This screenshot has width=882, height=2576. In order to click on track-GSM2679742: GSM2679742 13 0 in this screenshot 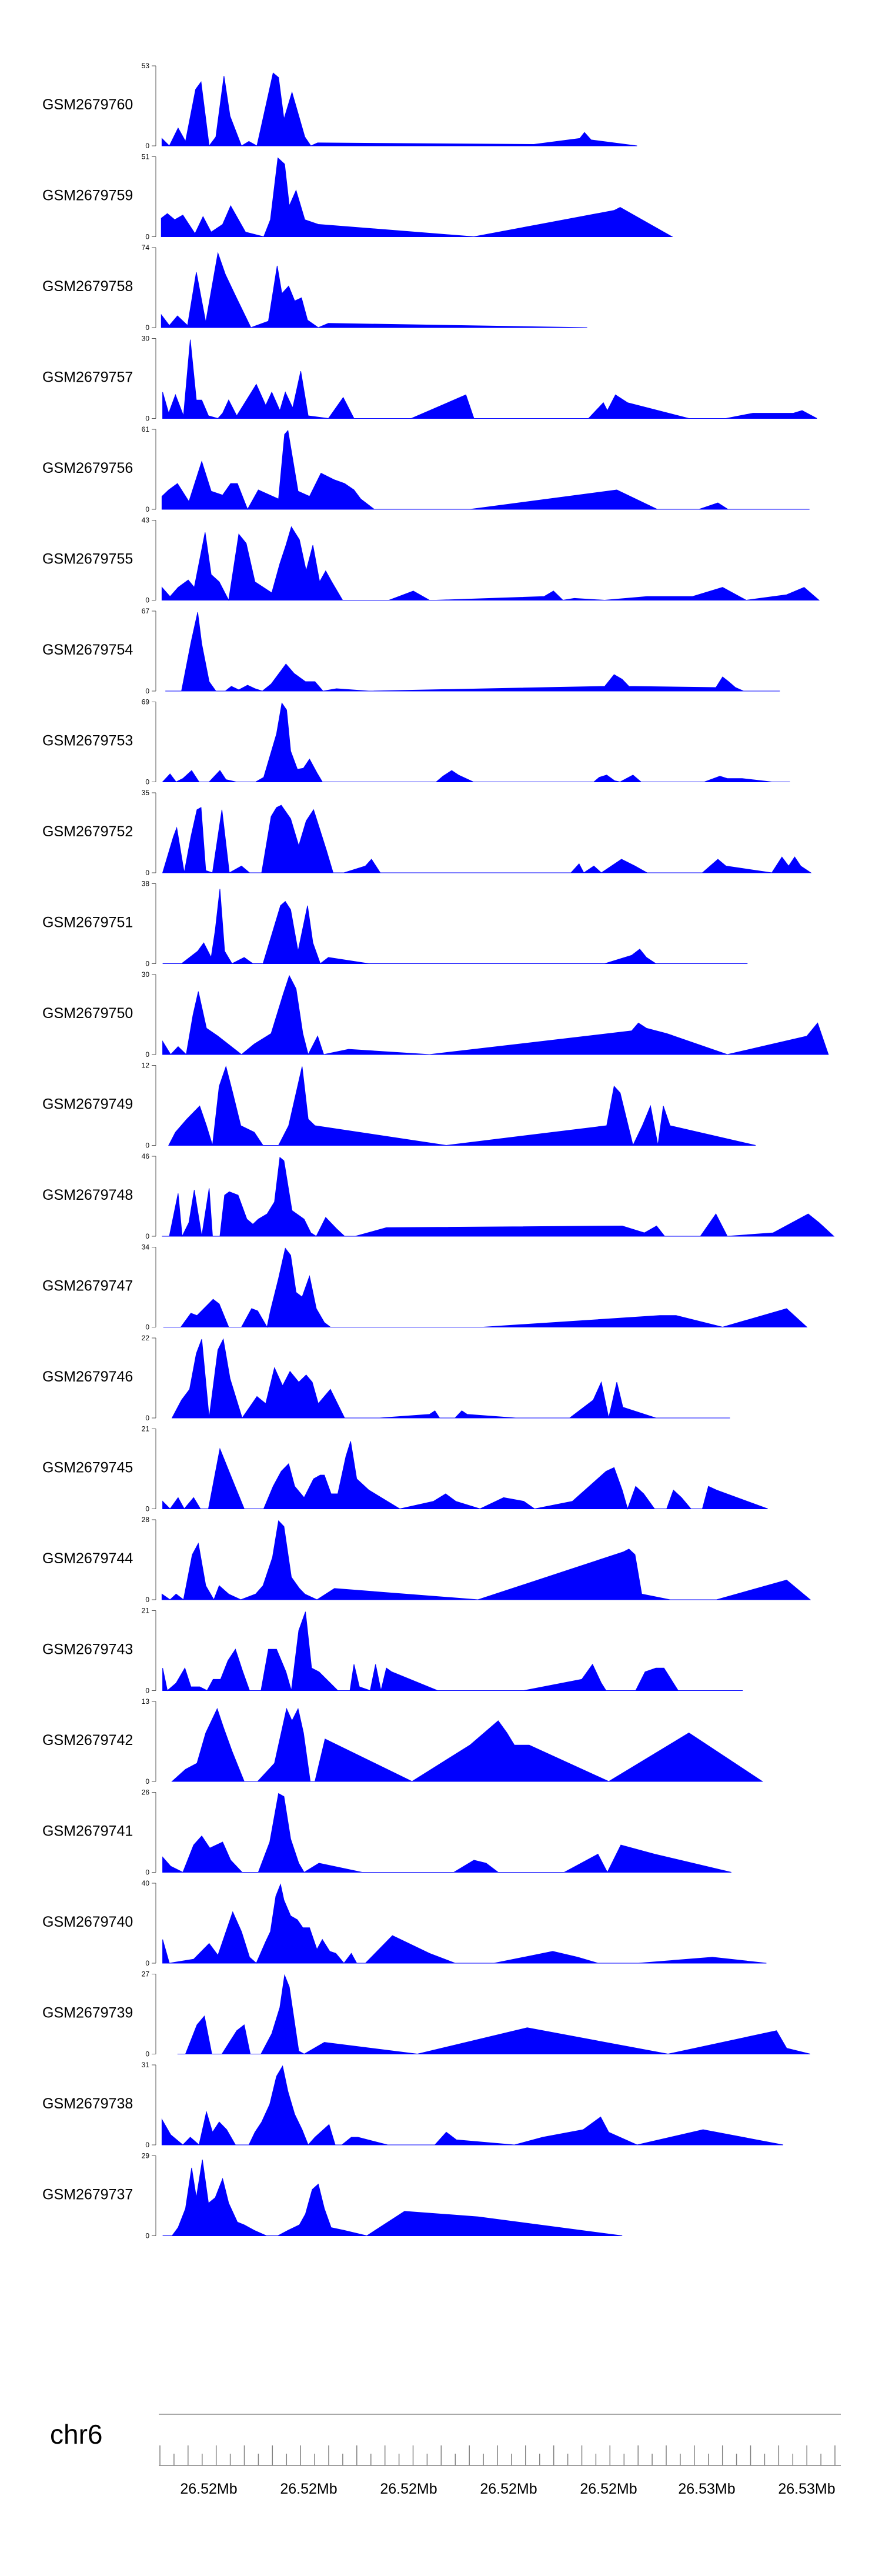, I will do `click(403, 1741)`.